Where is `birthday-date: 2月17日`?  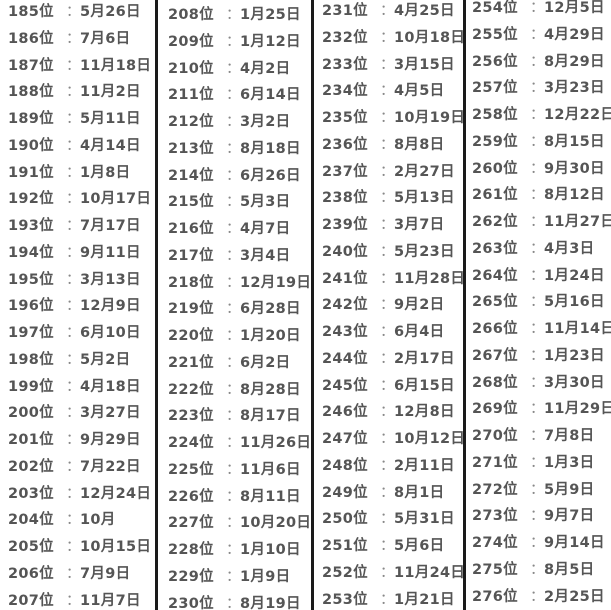 birthday-date: 2月17日 is located at coordinates (424, 358).